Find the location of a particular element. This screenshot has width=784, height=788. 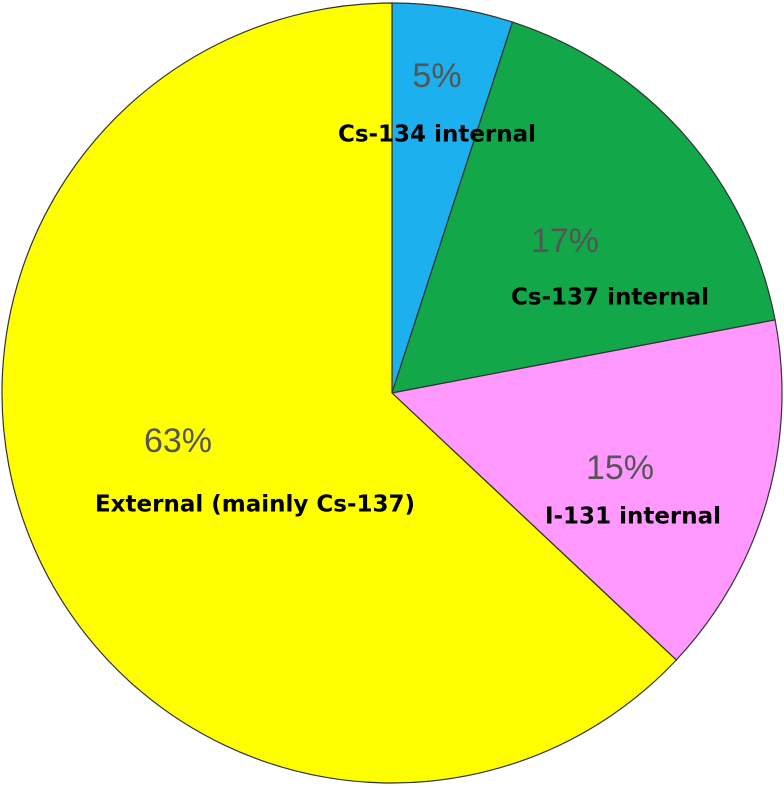

slice-label: Cs-137 internal is located at coordinates (610, 298).